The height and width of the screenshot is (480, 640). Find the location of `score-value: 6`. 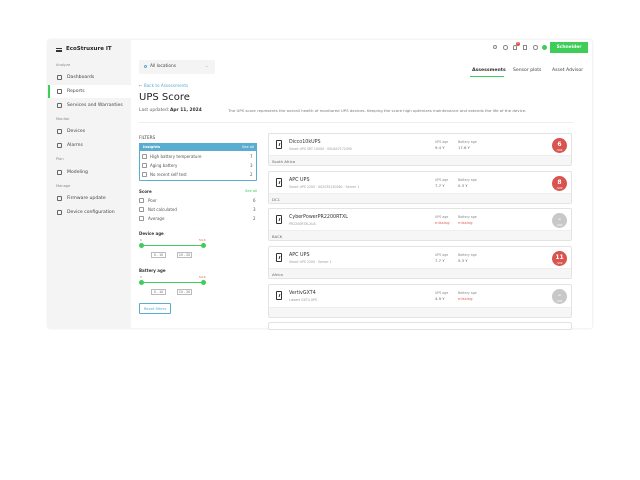

score-value: 6 is located at coordinates (559, 144).